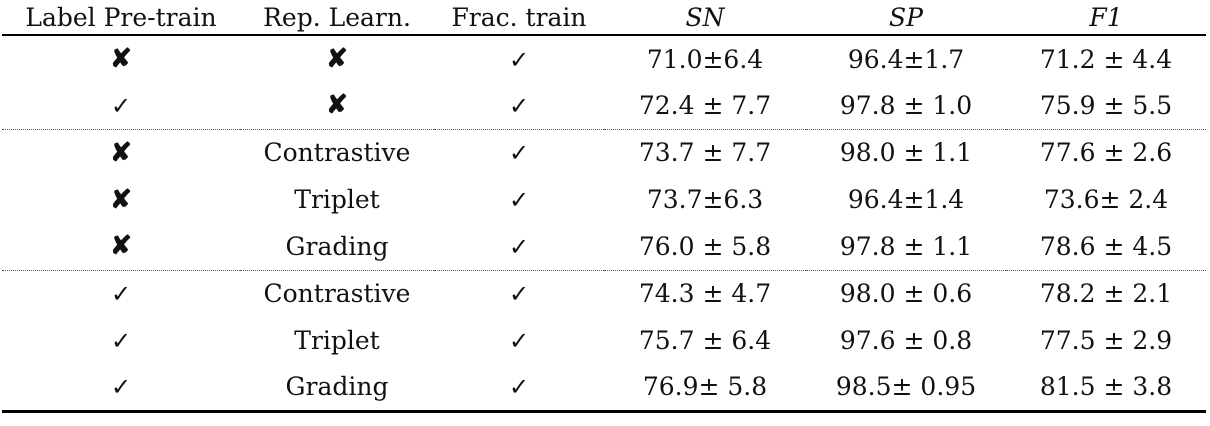  Describe the element at coordinates (705, 199) in the screenshot. I see `sn-cell: 73.7±6.3` at that location.